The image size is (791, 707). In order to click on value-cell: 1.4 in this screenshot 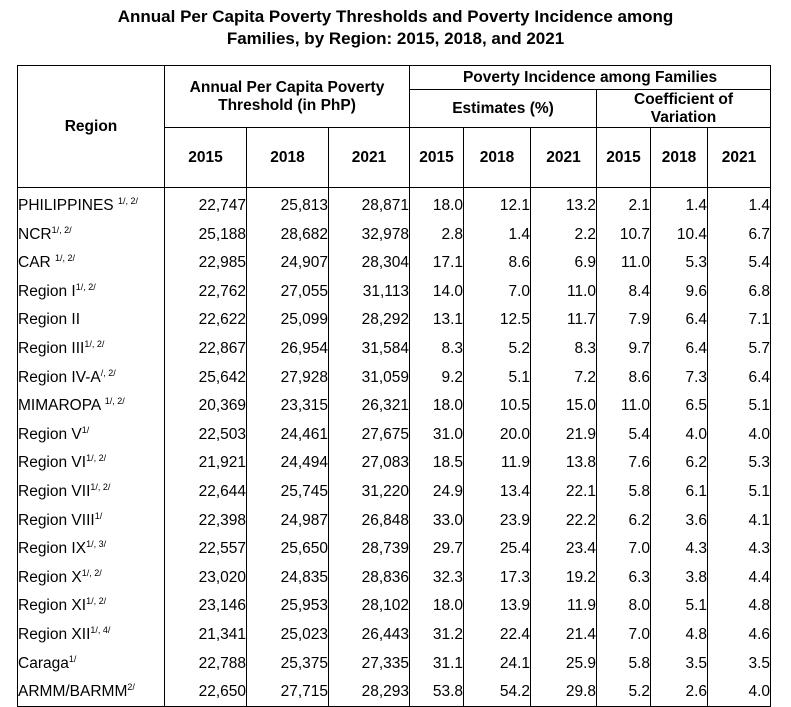, I will do `click(739, 203)`.